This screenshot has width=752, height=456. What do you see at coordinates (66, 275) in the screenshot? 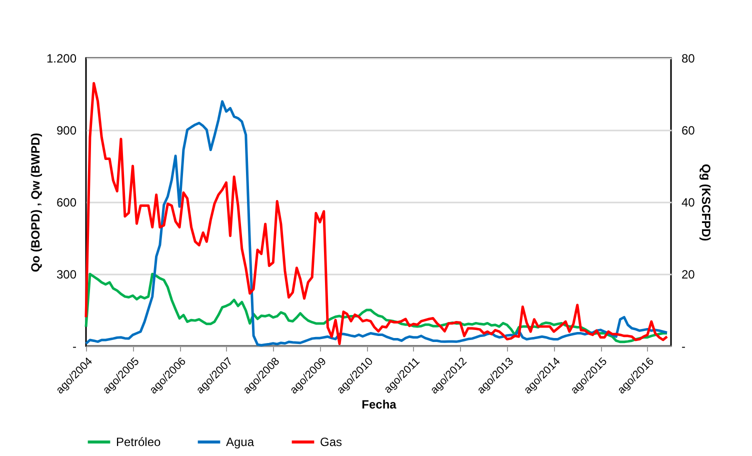
I see `y-tick-label: 300` at bounding box center [66, 275].